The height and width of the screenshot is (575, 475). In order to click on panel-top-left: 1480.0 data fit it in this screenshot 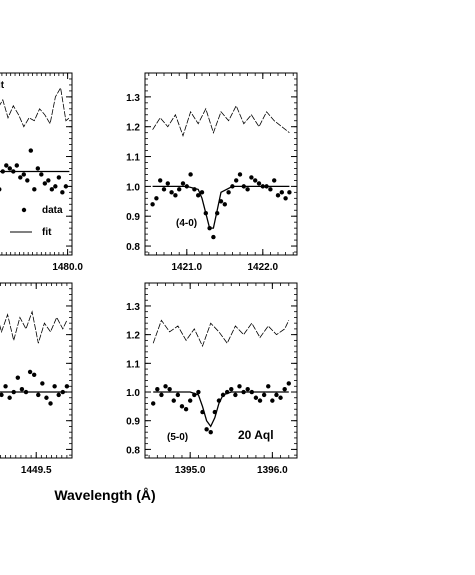, I will do `click(41, 172)`.